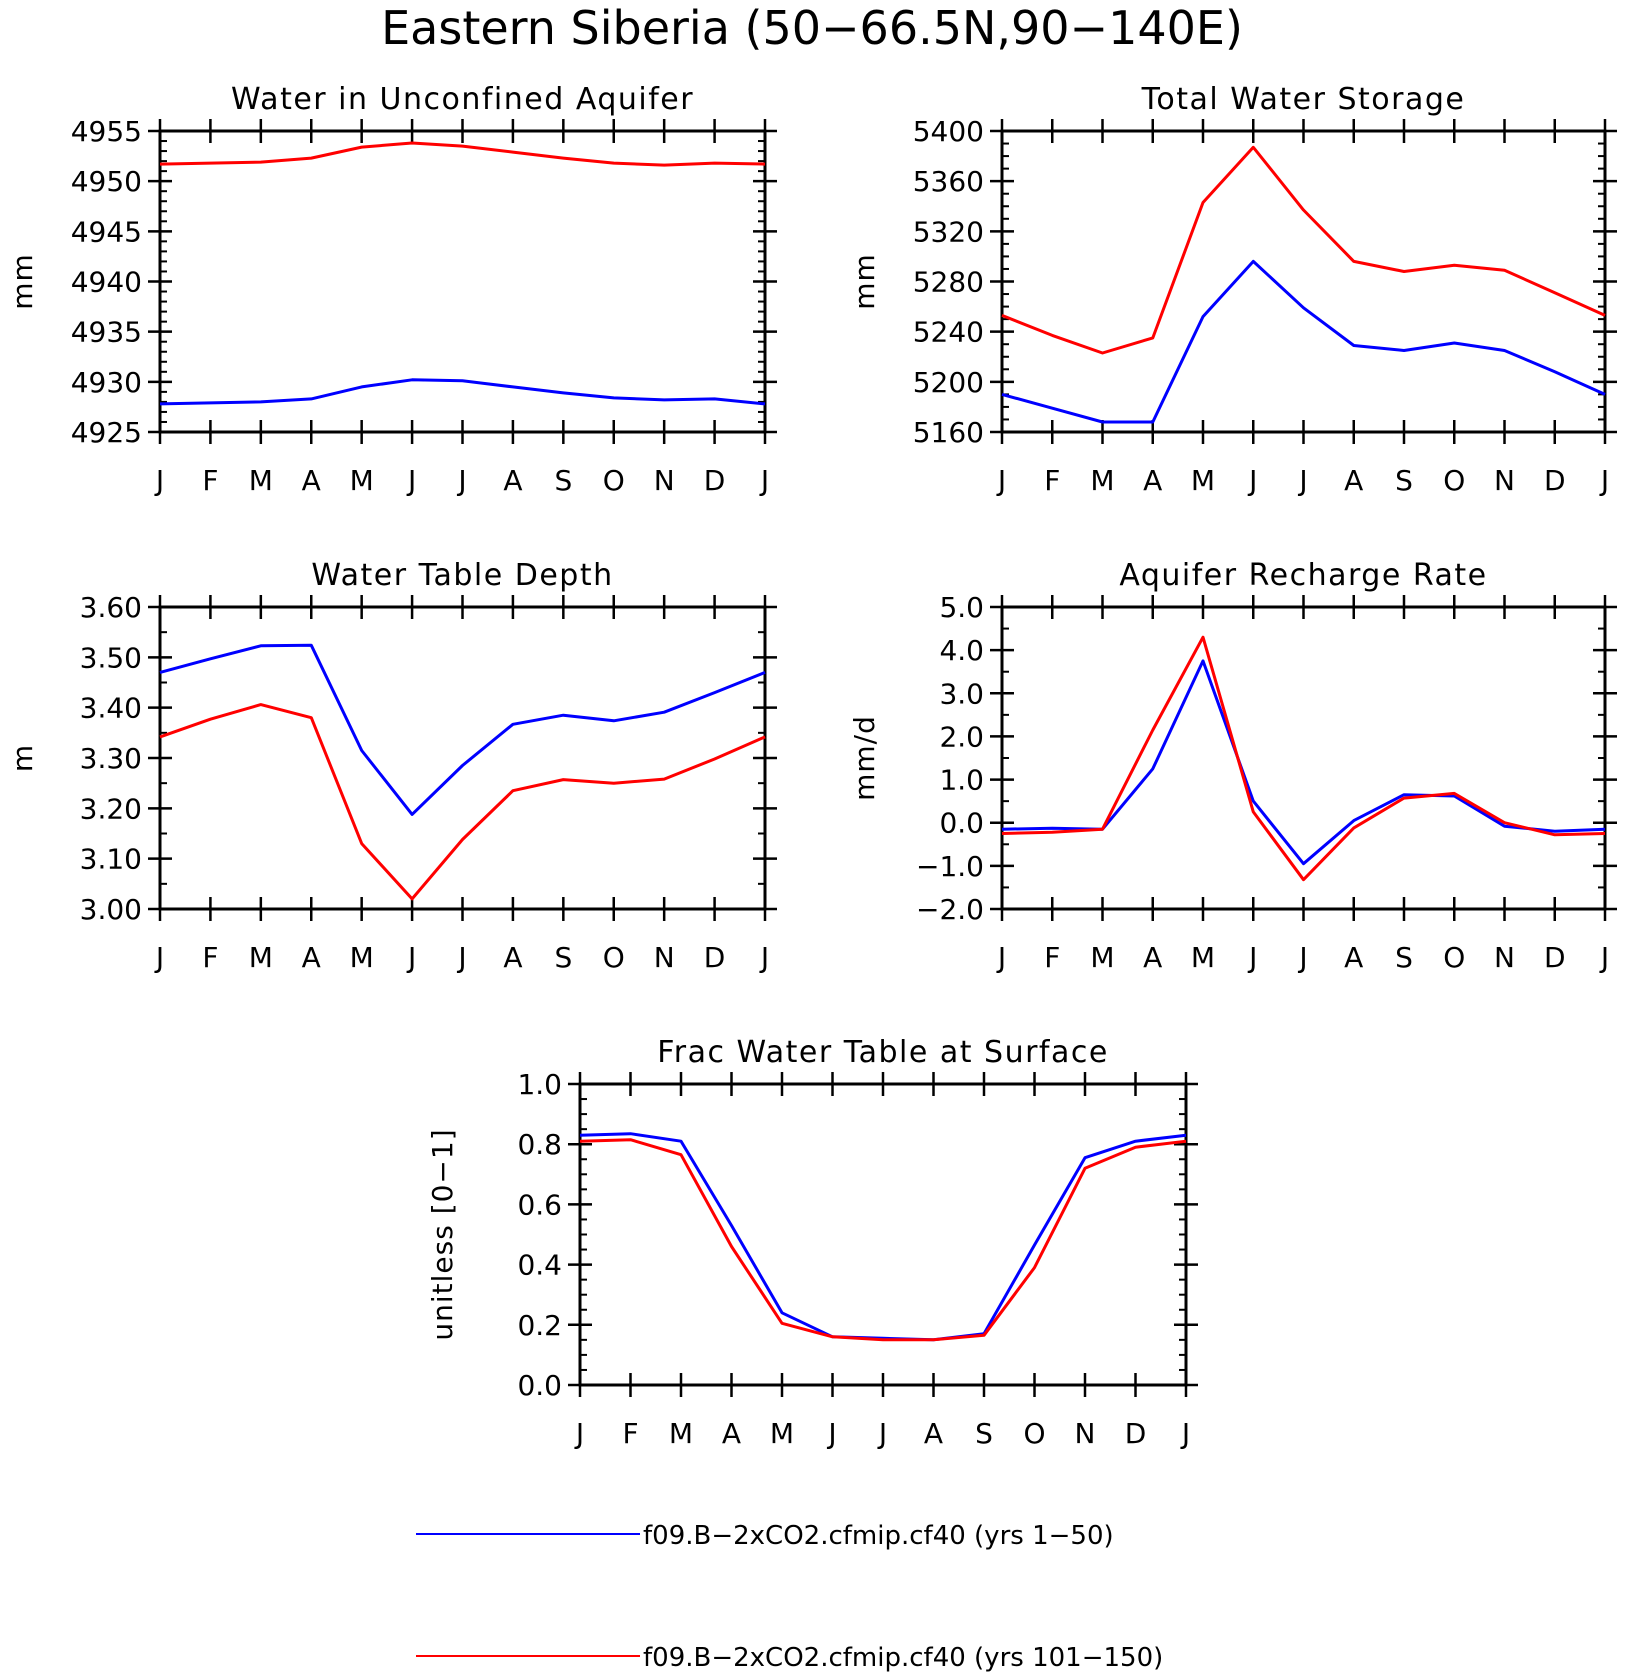 Image resolution: width=1626 pixels, height=1673 pixels. I want to click on y-tick-label: 3.0, so click(961, 693).